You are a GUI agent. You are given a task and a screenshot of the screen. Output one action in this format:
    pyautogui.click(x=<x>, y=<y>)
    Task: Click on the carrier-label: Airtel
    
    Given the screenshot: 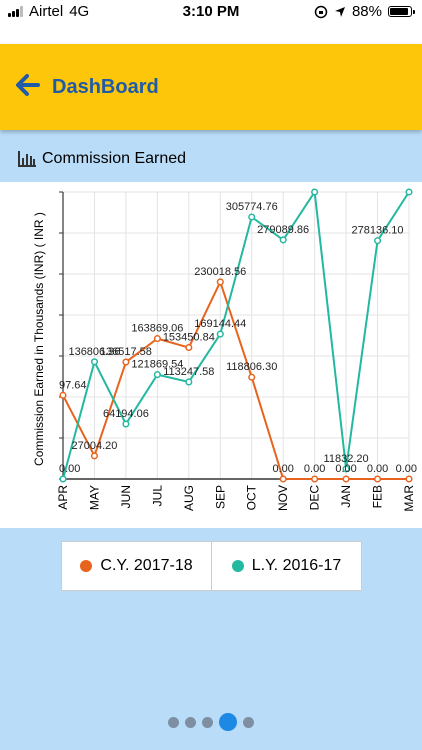 What is the action you would take?
    pyautogui.click(x=46, y=11)
    